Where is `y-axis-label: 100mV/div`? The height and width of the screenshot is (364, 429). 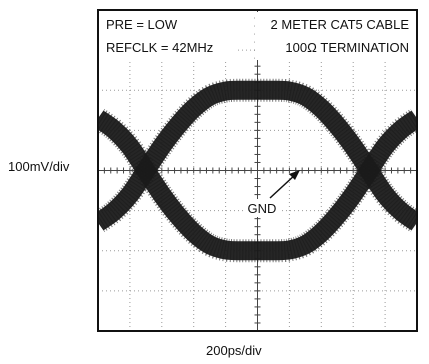 y-axis-label: 100mV/div is located at coordinates (39, 166).